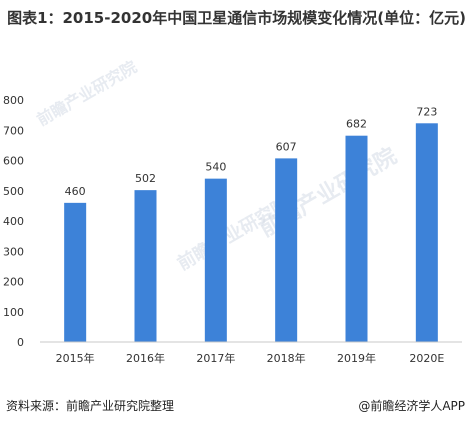  Describe the element at coordinates (13, 191) in the screenshot. I see `y-tick-label: 500` at that location.